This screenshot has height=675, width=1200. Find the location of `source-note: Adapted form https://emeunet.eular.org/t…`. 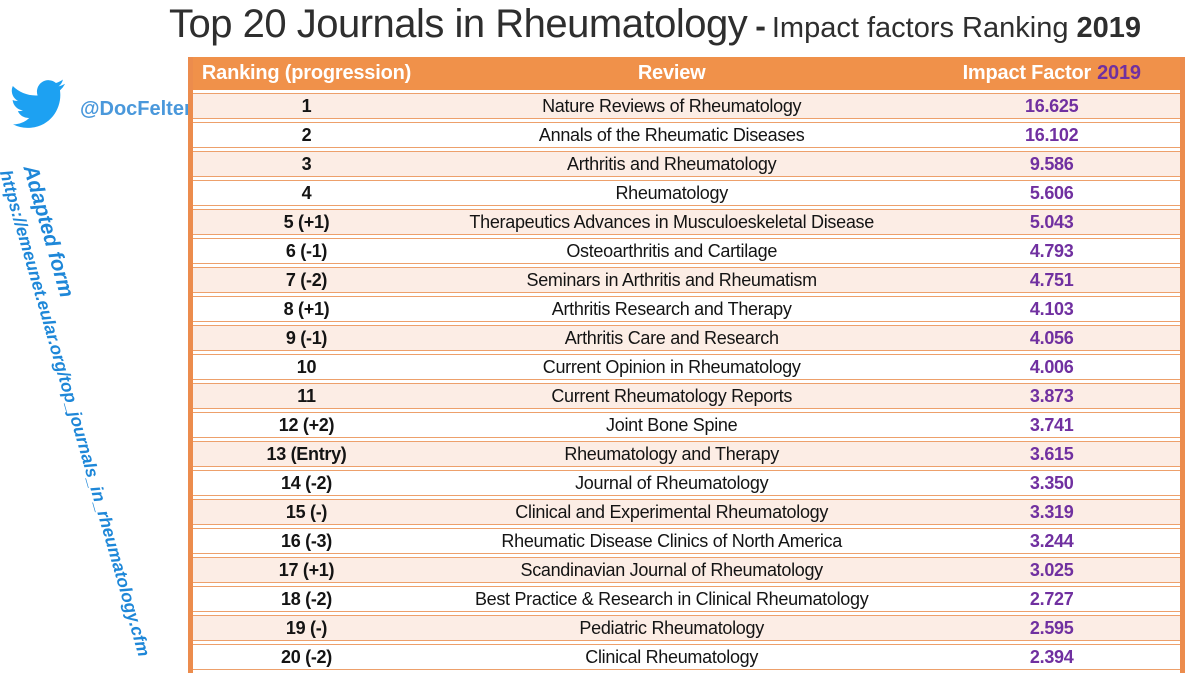

source-note: Adapted form https://emeunet.eular.org/t… is located at coordinates (90, 409).